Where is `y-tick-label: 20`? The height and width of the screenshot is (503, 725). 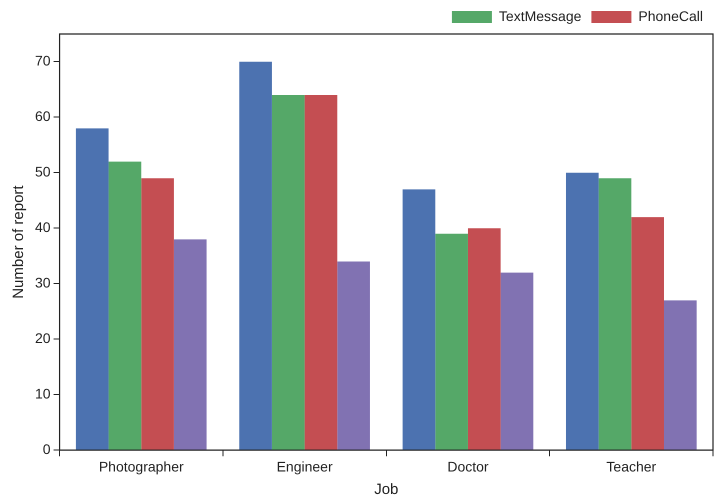
y-tick-label: 20 is located at coordinates (42, 338).